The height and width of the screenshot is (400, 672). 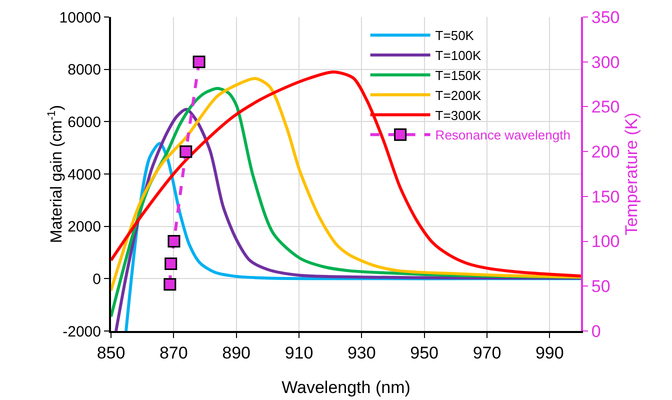 I want to click on y2-tick-label: 50, so click(x=600, y=286).